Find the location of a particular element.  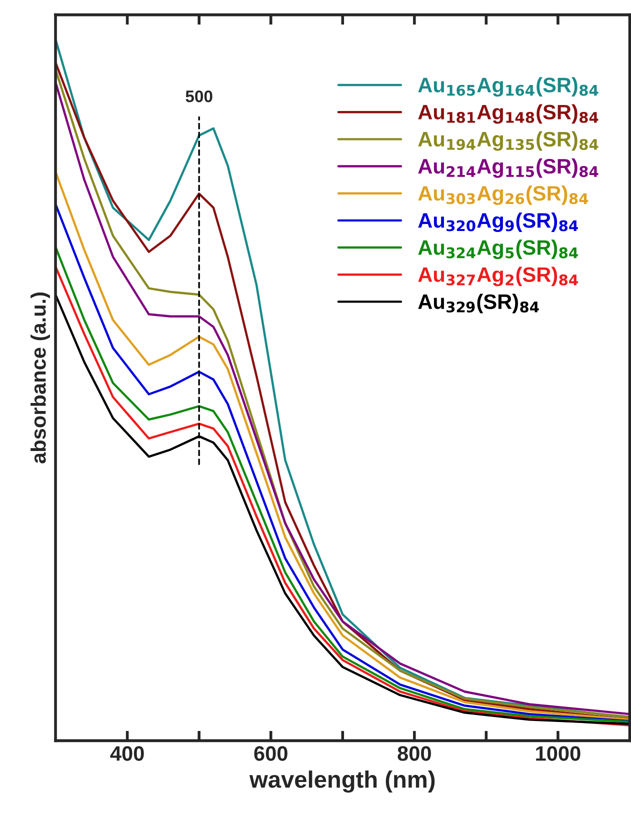

legend-label: Au$_{181}$Ag$_{148}$(SR)$_{84}$ is located at coordinates (508, 114).